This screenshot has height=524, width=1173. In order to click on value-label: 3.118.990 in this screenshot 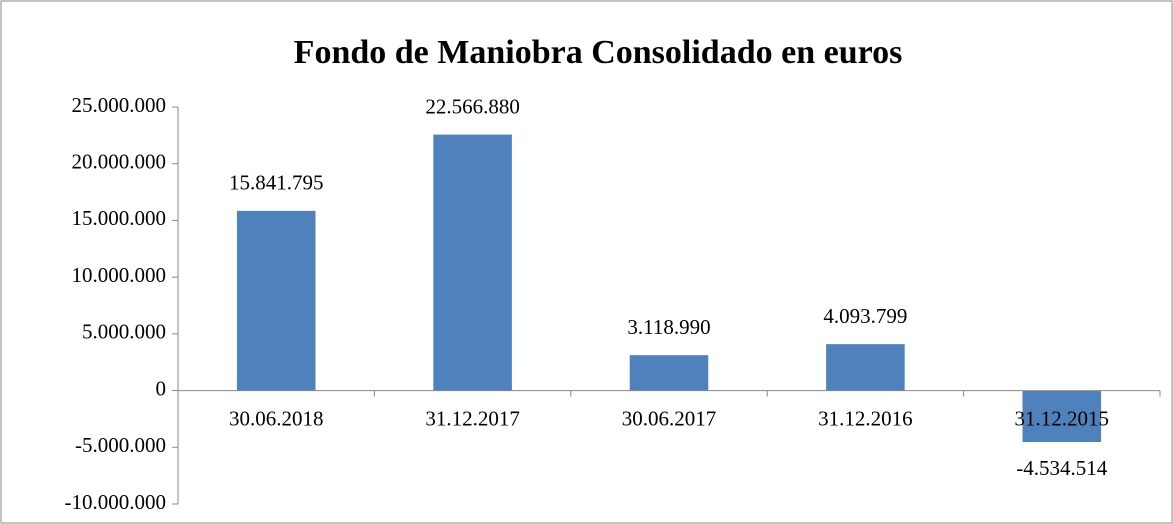, I will do `click(668, 327)`.